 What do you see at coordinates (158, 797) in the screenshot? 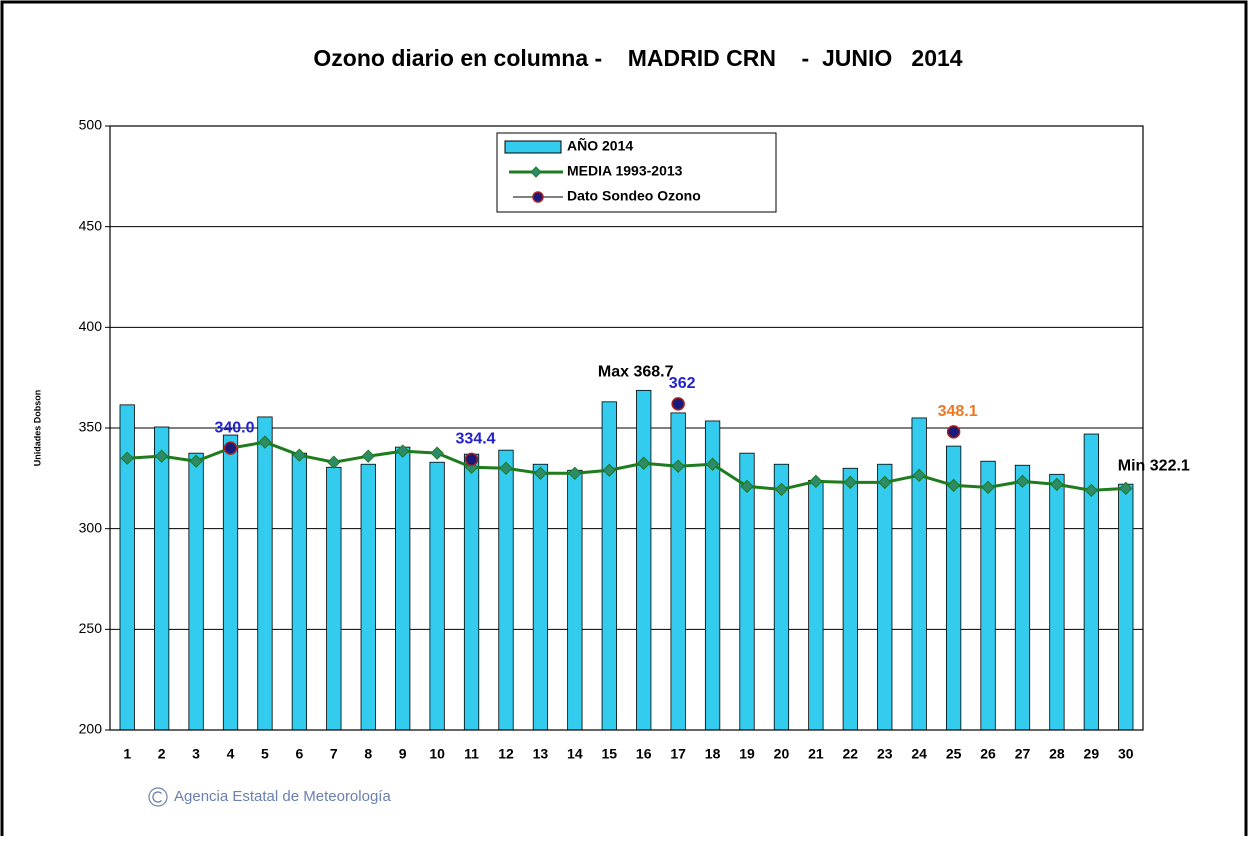
I see `copyright-icon` at bounding box center [158, 797].